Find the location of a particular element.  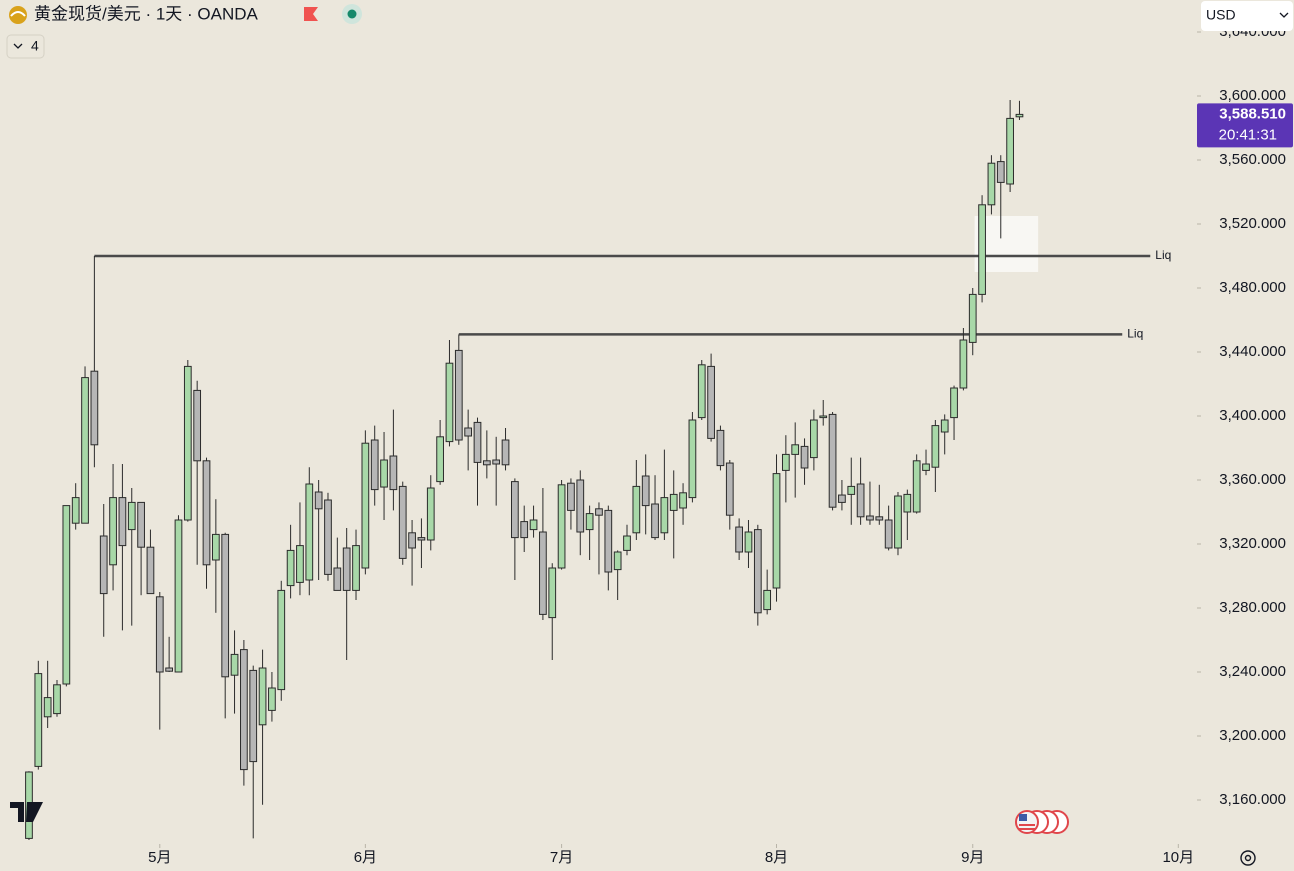

y-tick-label: 3,200.000 is located at coordinates (1252, 735).